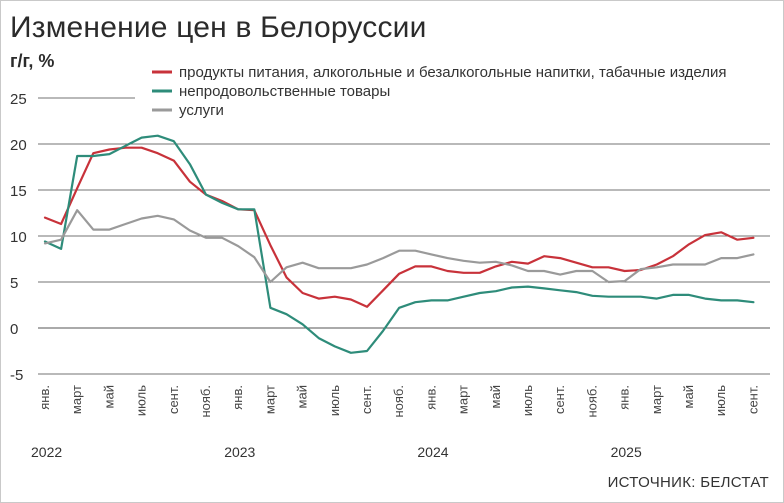 The height and width of the screenshot is (503, 784). What do you see at coordinates (688, 482) in the screenshot?
I see `source-note: ИСТОЧНИК: БЕЛСТАТ` at bounding box center [688, 482].